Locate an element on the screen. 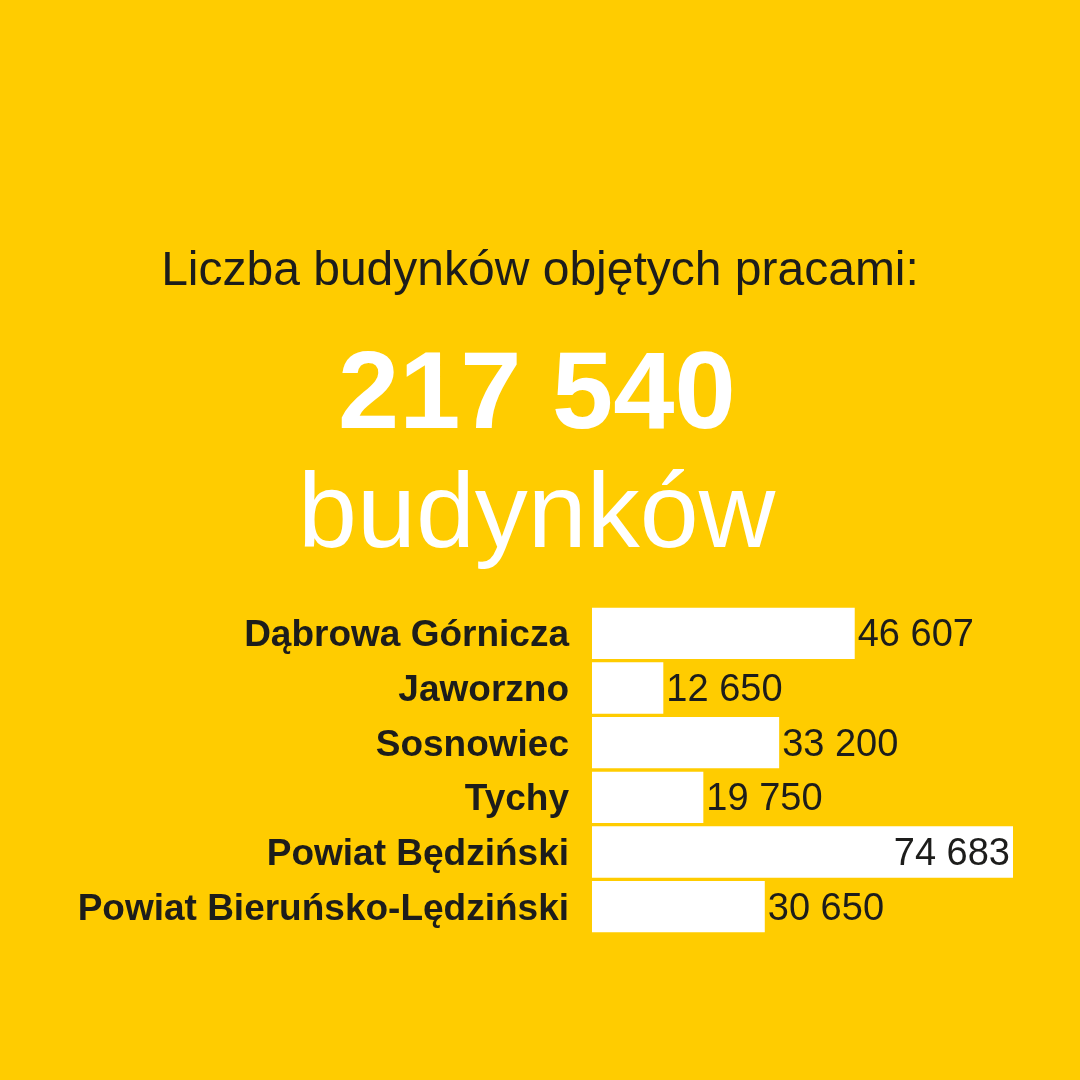 This screenshot has height=1080, width=1080. chart-title: Liczba budynków objętych pracami: is located at coordinates (540, 268).